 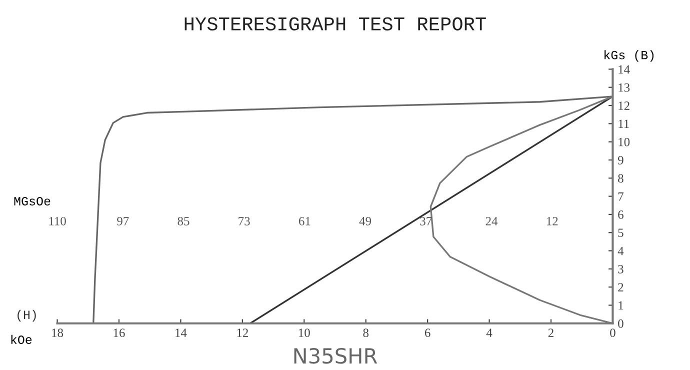 I want to click on text: N35SHR, so click(x=336, y=356).